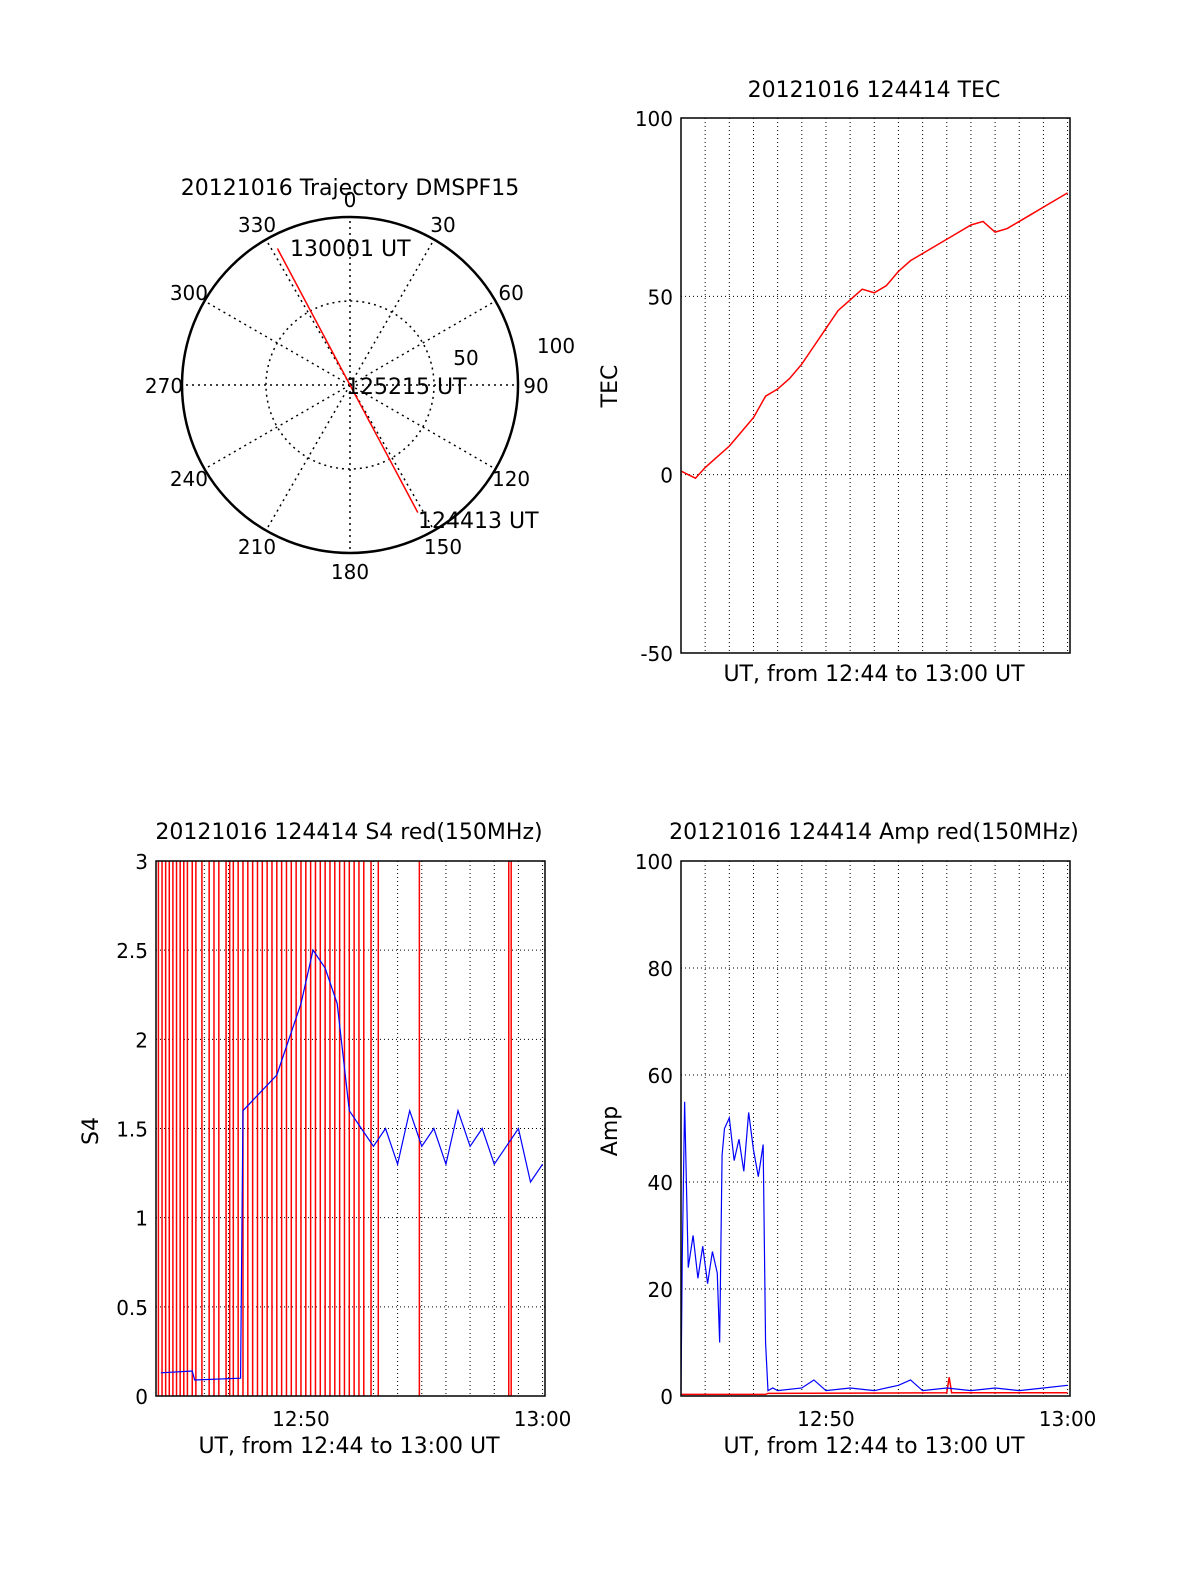 The width and height of the screenshot is (1200, 1575). What do you see at coordinates (826, 1419) in the screenshot?
I see `amp-xtick-label-12:50: 12:50` at bounding box center [826, 1419].